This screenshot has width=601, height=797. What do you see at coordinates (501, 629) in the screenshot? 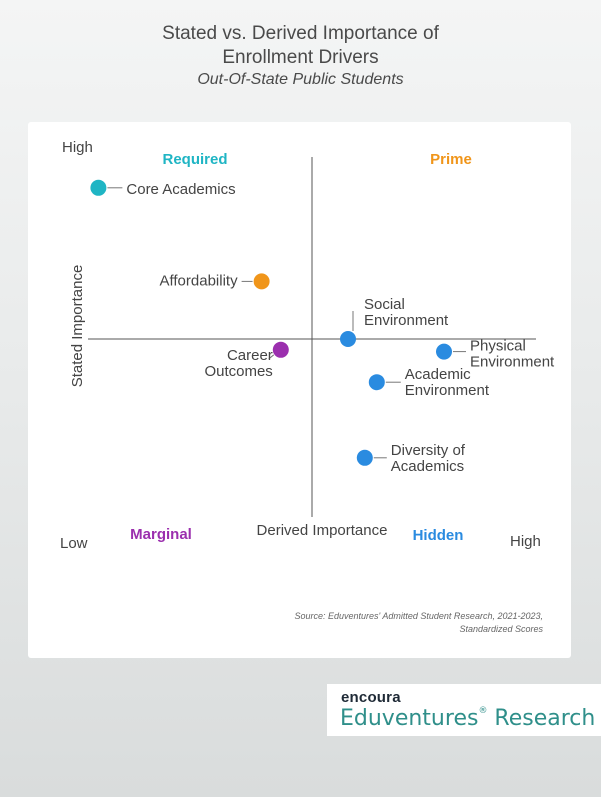
I see `source-line2: Standardized Scores` at bounding box center [501, 629].